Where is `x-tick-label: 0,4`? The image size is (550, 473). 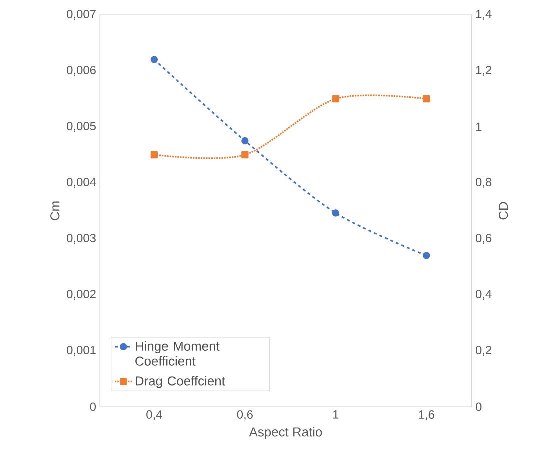
x-tick-label: 0,4 is located at coordinates (154, 415).